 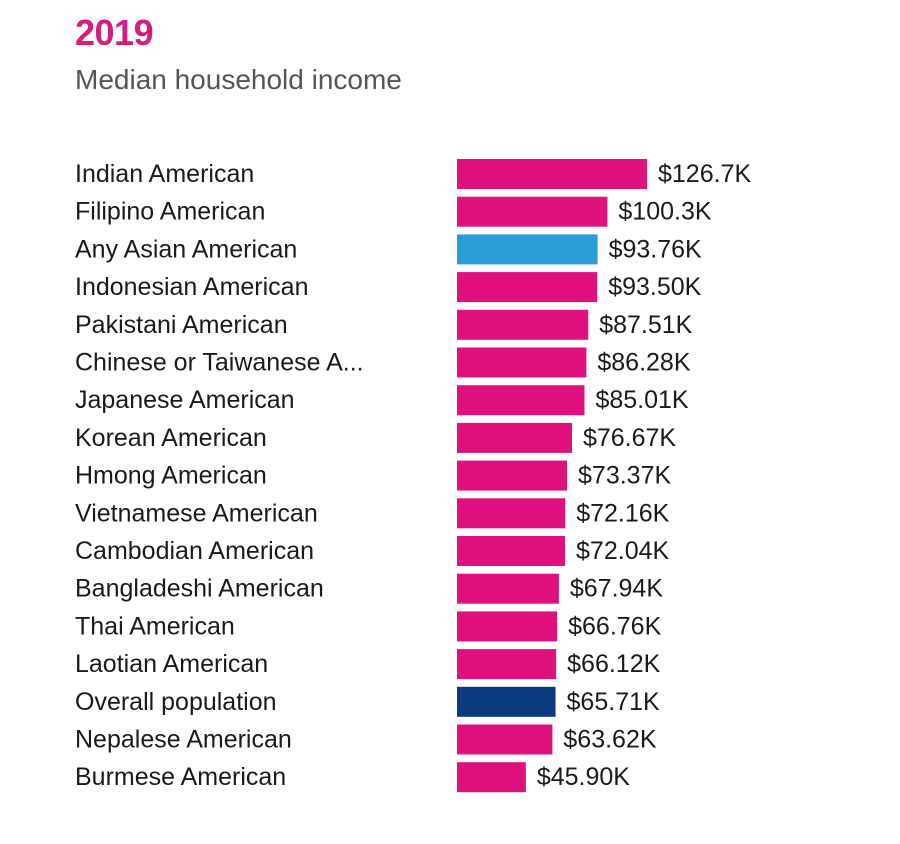 What do you see at coordinates (183, 740) in the screenshot?
I see `category-label: Nepalese American` at bounding box center [183, 740].